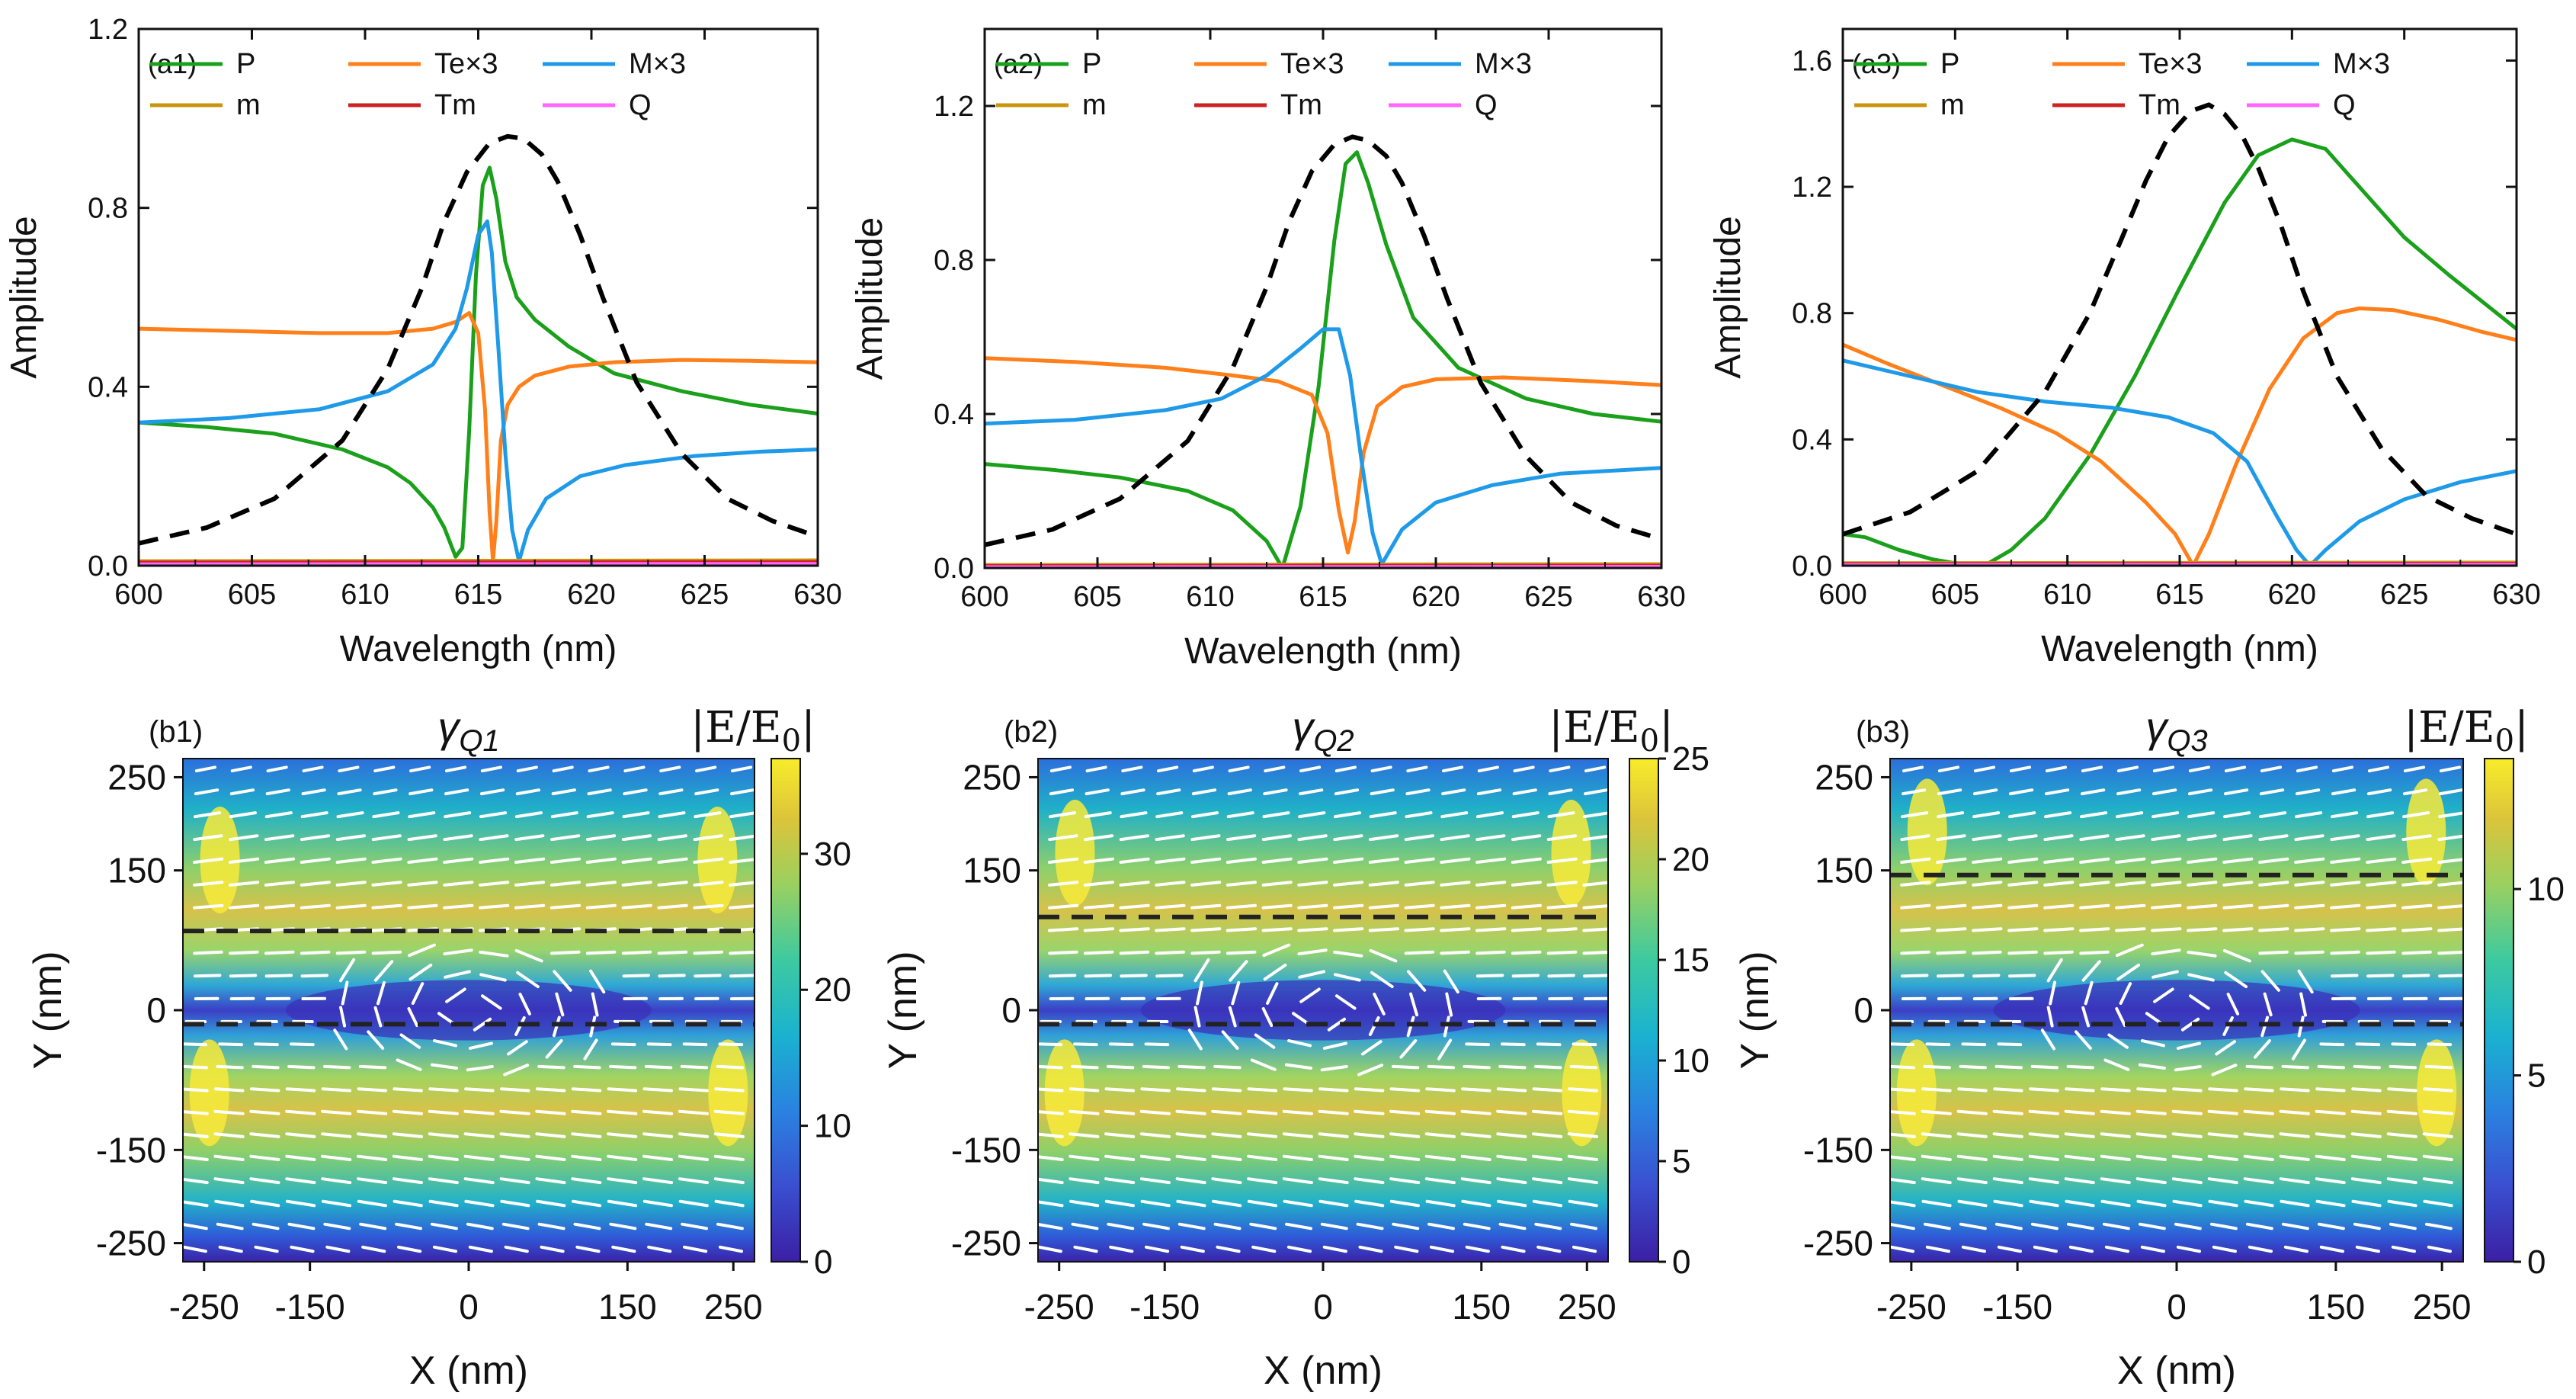 Image resolution: width=2576 pixels, height=1399 pixels. Describe the element at coordinates (1812, 314) in the screenshot. I see `y-tick-label: 0.8` at that location.